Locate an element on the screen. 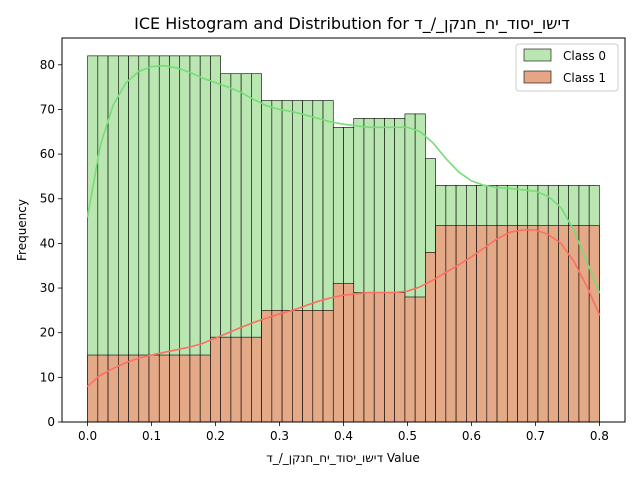  y-axis: 0 10 20 30 40 50 60 70 80 is located at coordinates (51, 243).